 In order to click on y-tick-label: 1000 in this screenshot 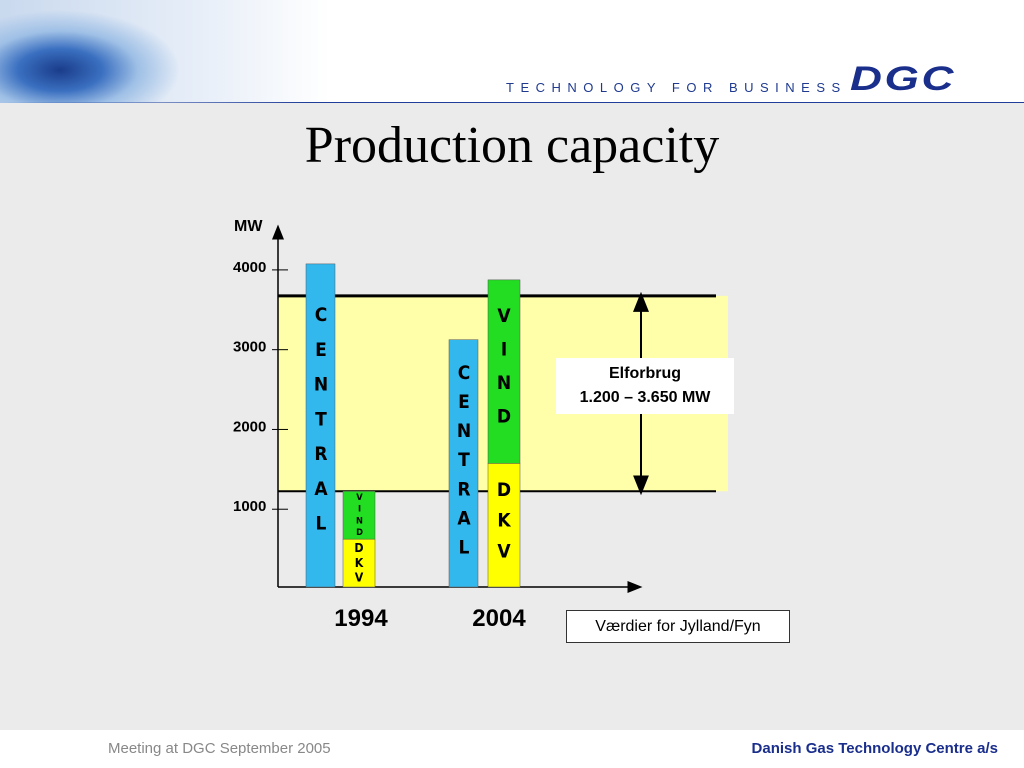, I will do `click(249, 506)`.